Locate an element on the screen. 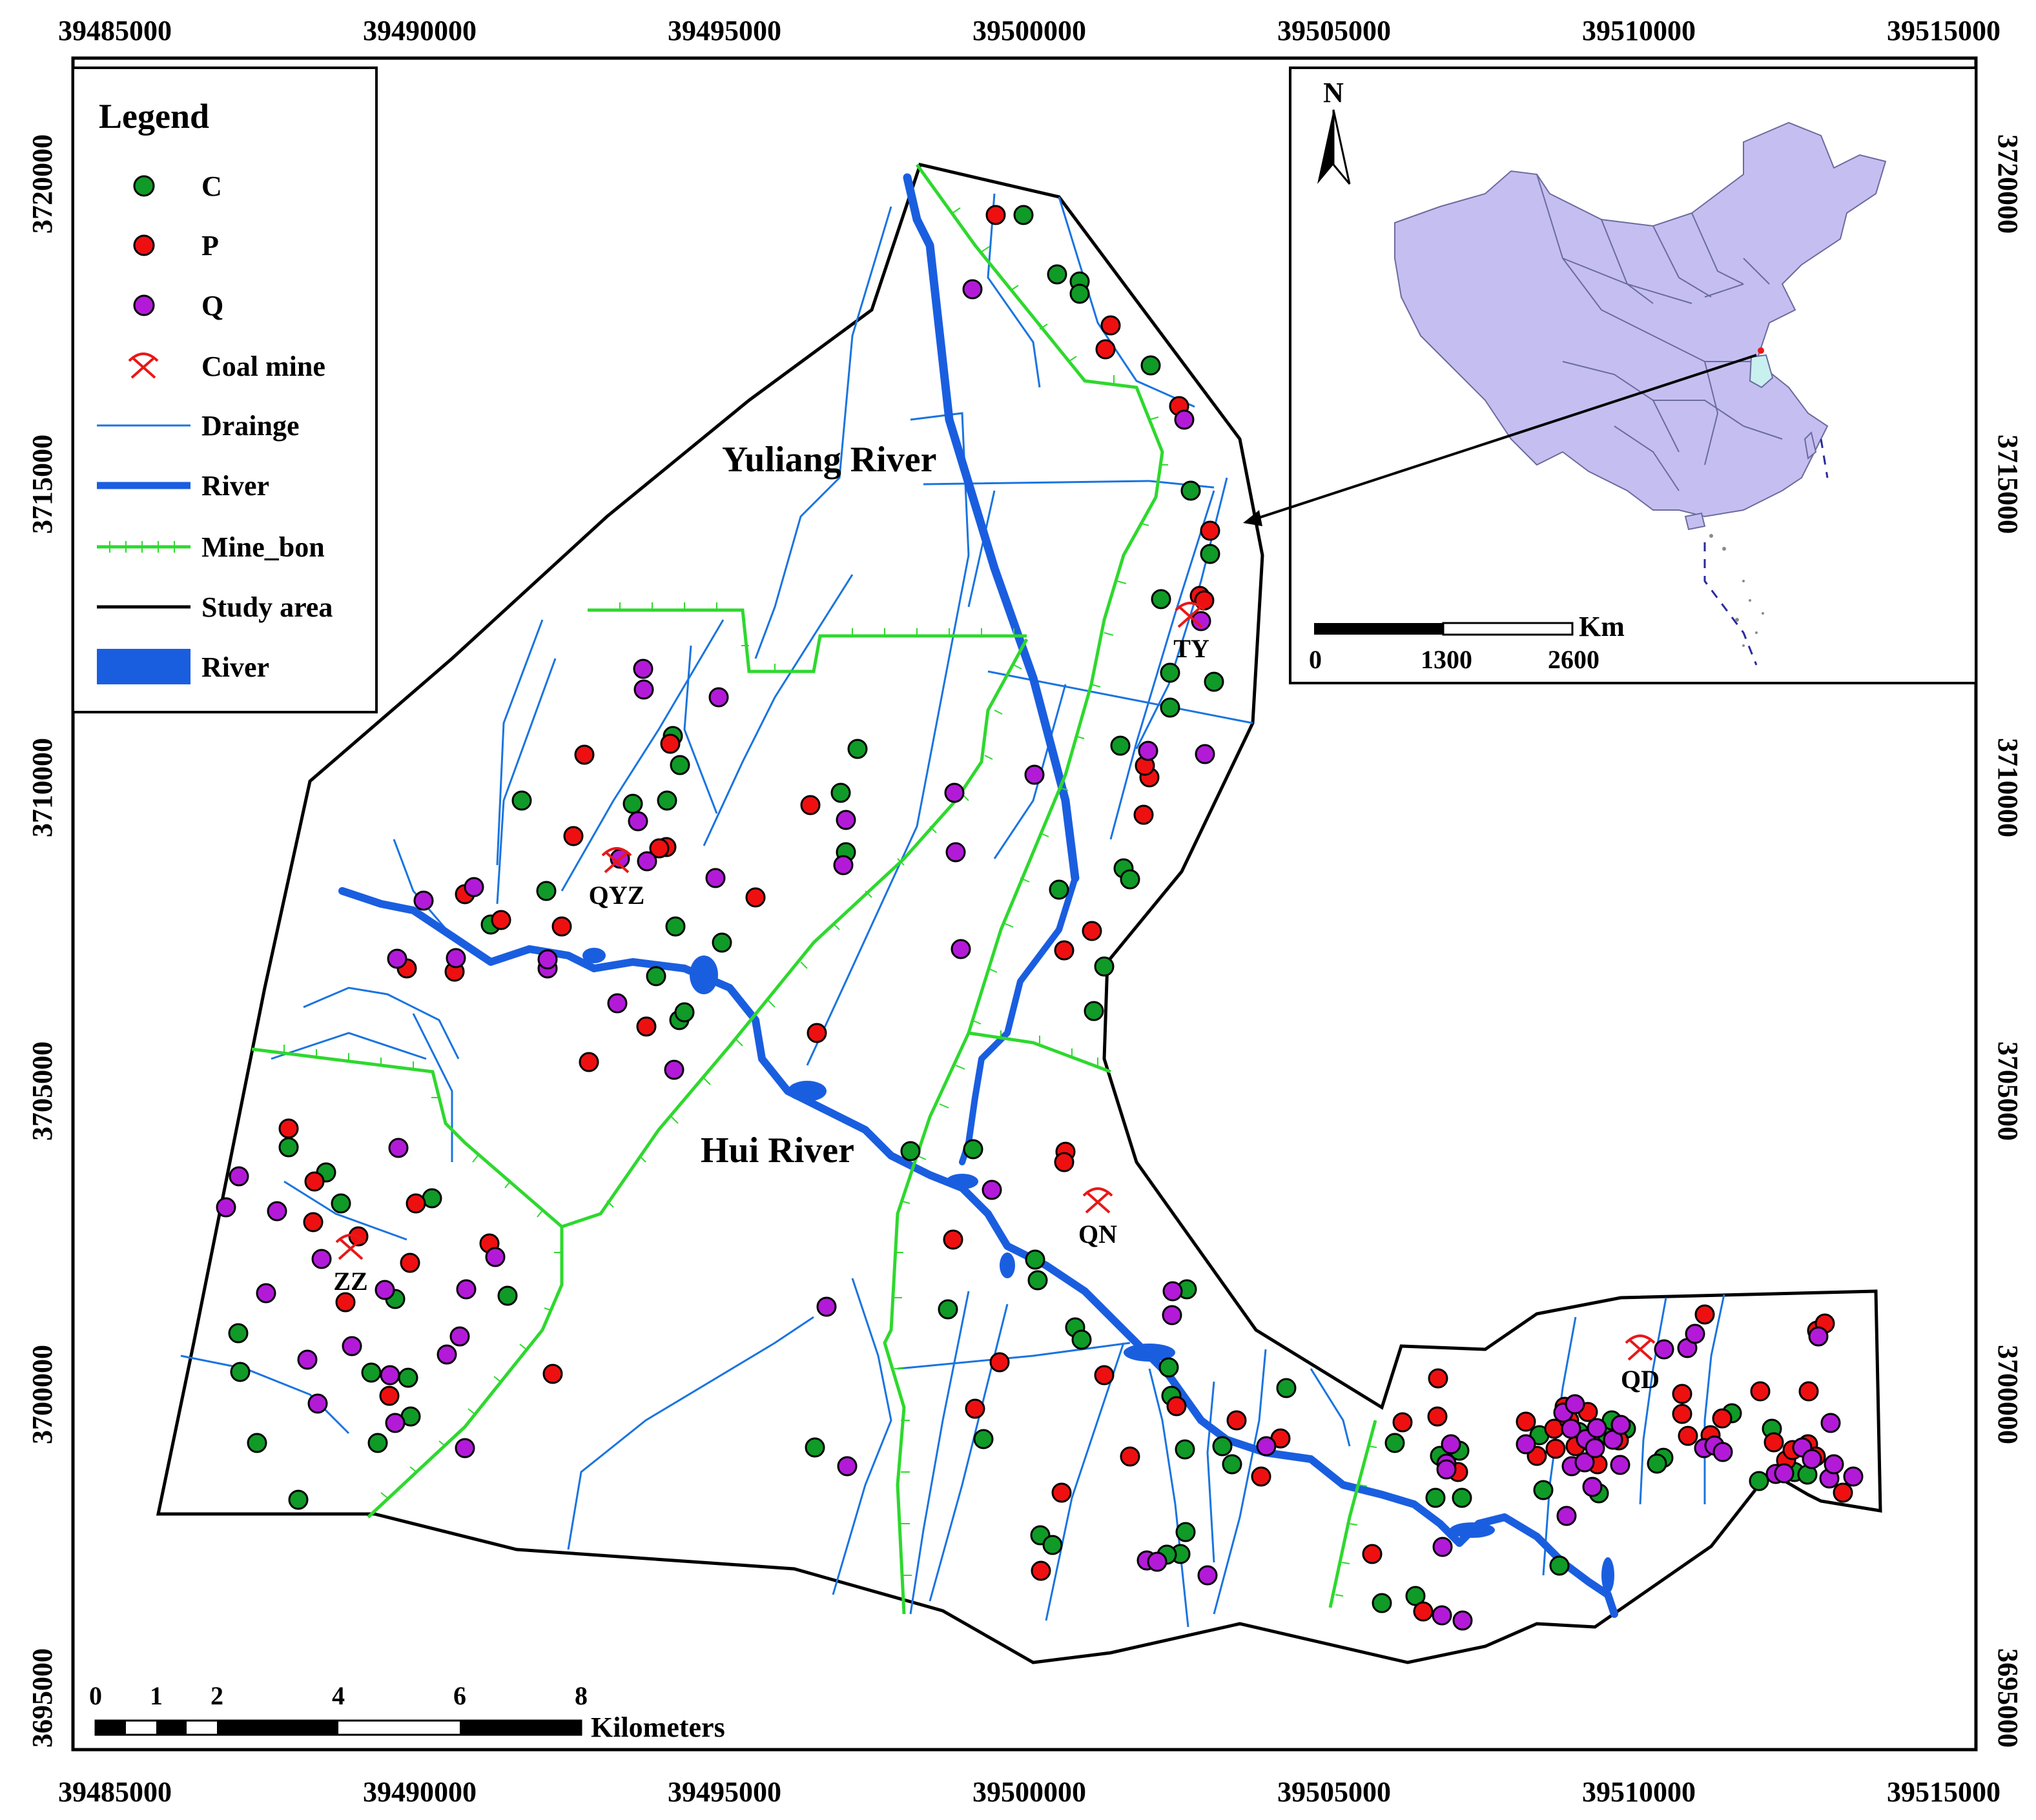 The width and height of the screenshot is (2036, 1820). legend-label: Mine_bon is located at coordinates (263, 547).